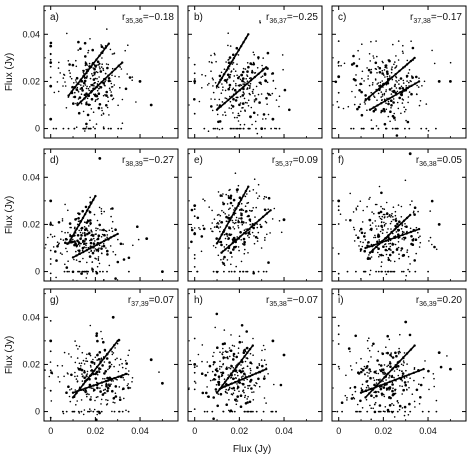 Image resolution: width=474 pixels, height=457 pixels. Describe the element at coordinates (436, 18) in the screenshot. I see `correlation-label: r37,38=−0.17` at that location.